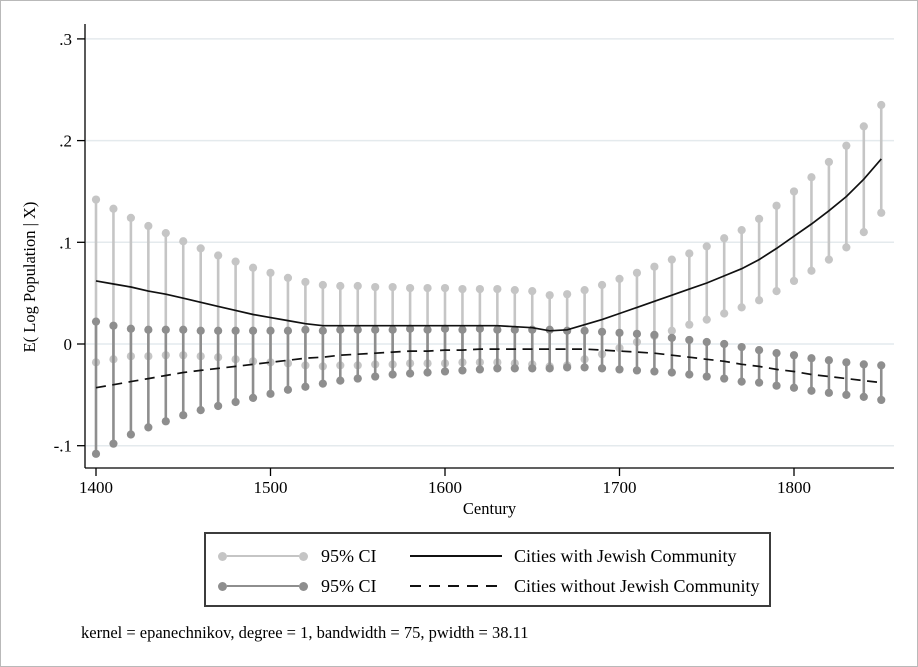 This screenshot has height=667, width=918. I want to click on x-tick-label: 1800, so click(794, 487).